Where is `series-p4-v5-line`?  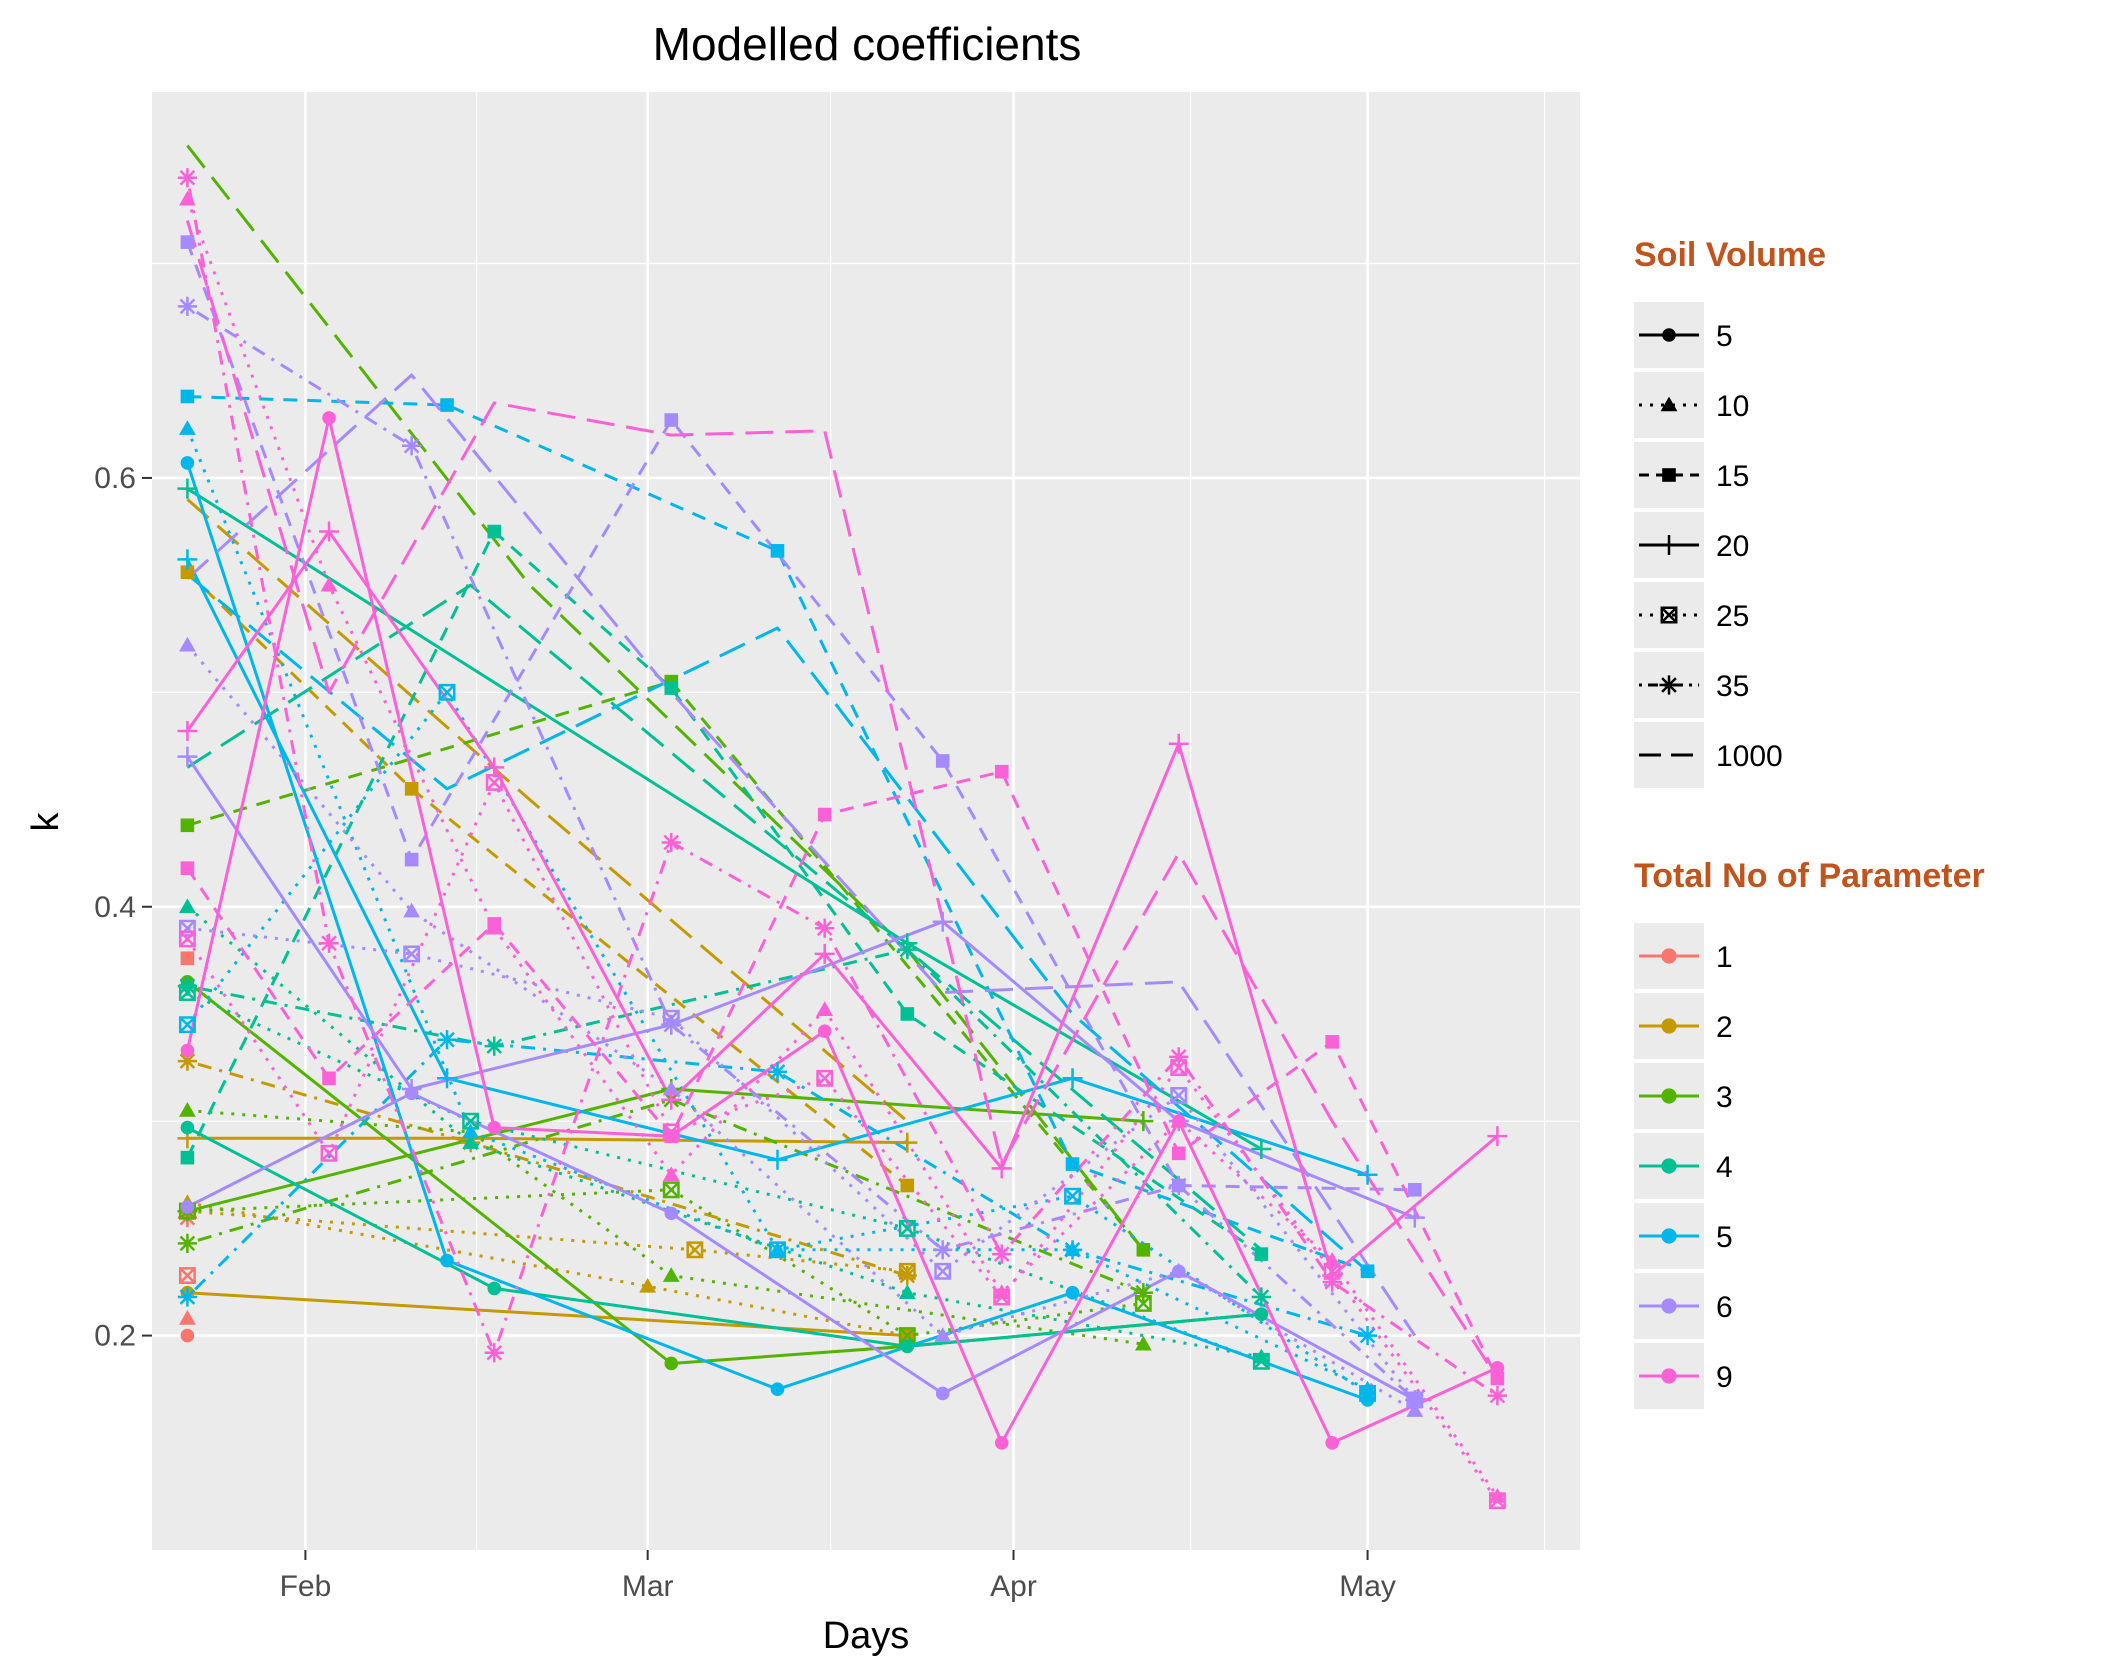
series-p4-v5-line is located at coordinates (724, 1237).